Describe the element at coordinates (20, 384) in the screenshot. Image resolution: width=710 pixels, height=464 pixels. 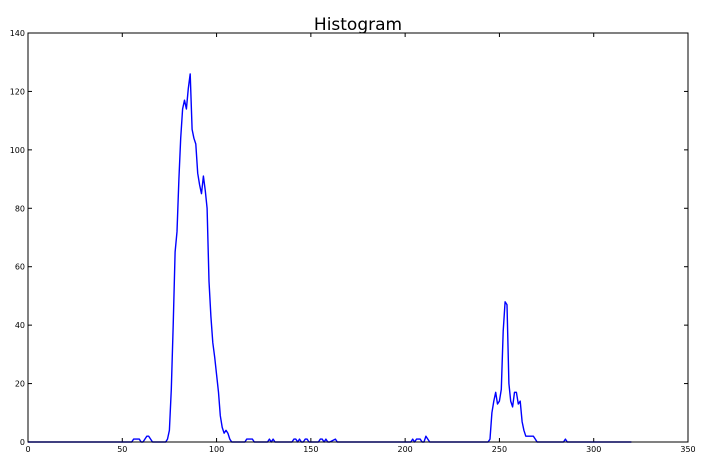
I see `y-tick-label: 20` at that location.